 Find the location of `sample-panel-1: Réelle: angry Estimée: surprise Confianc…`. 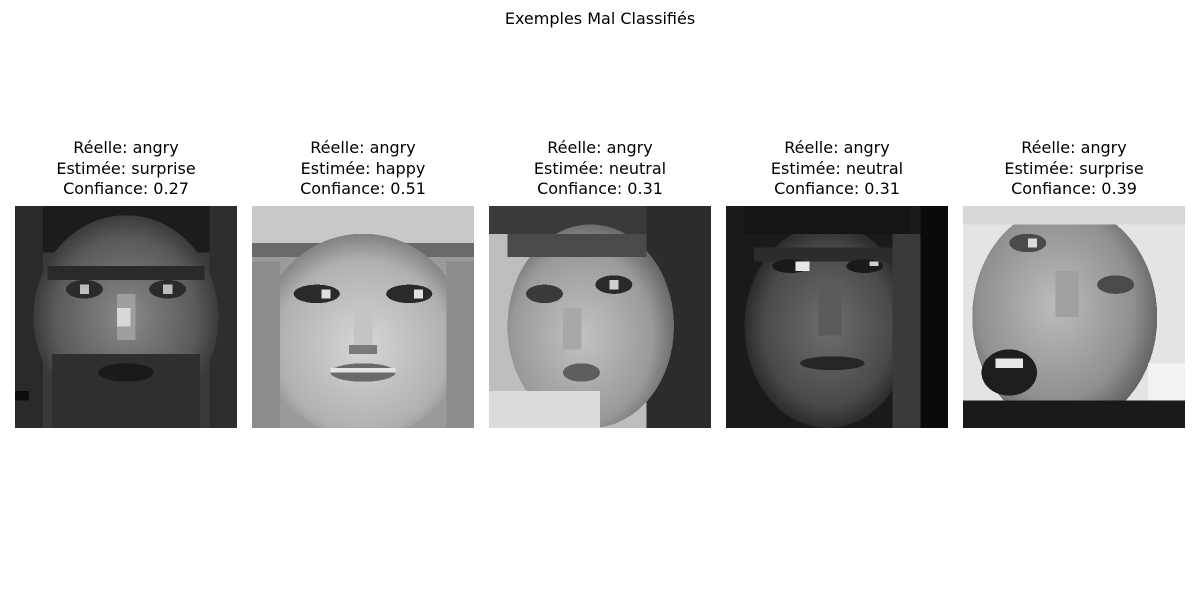

sample-panel-1: Réelle: angry Estimée: surprise Confianc… is located at coordinates (126, 283).